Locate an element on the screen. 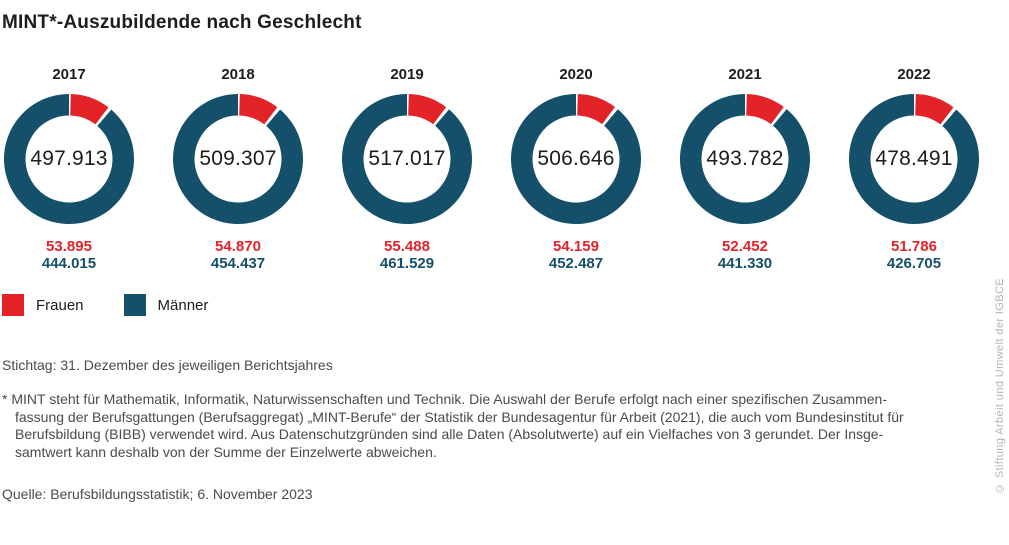 Image resolution: width=1009 pixels, height=545 pixels. year-label: 2020 is located at coordinates (576, 74).